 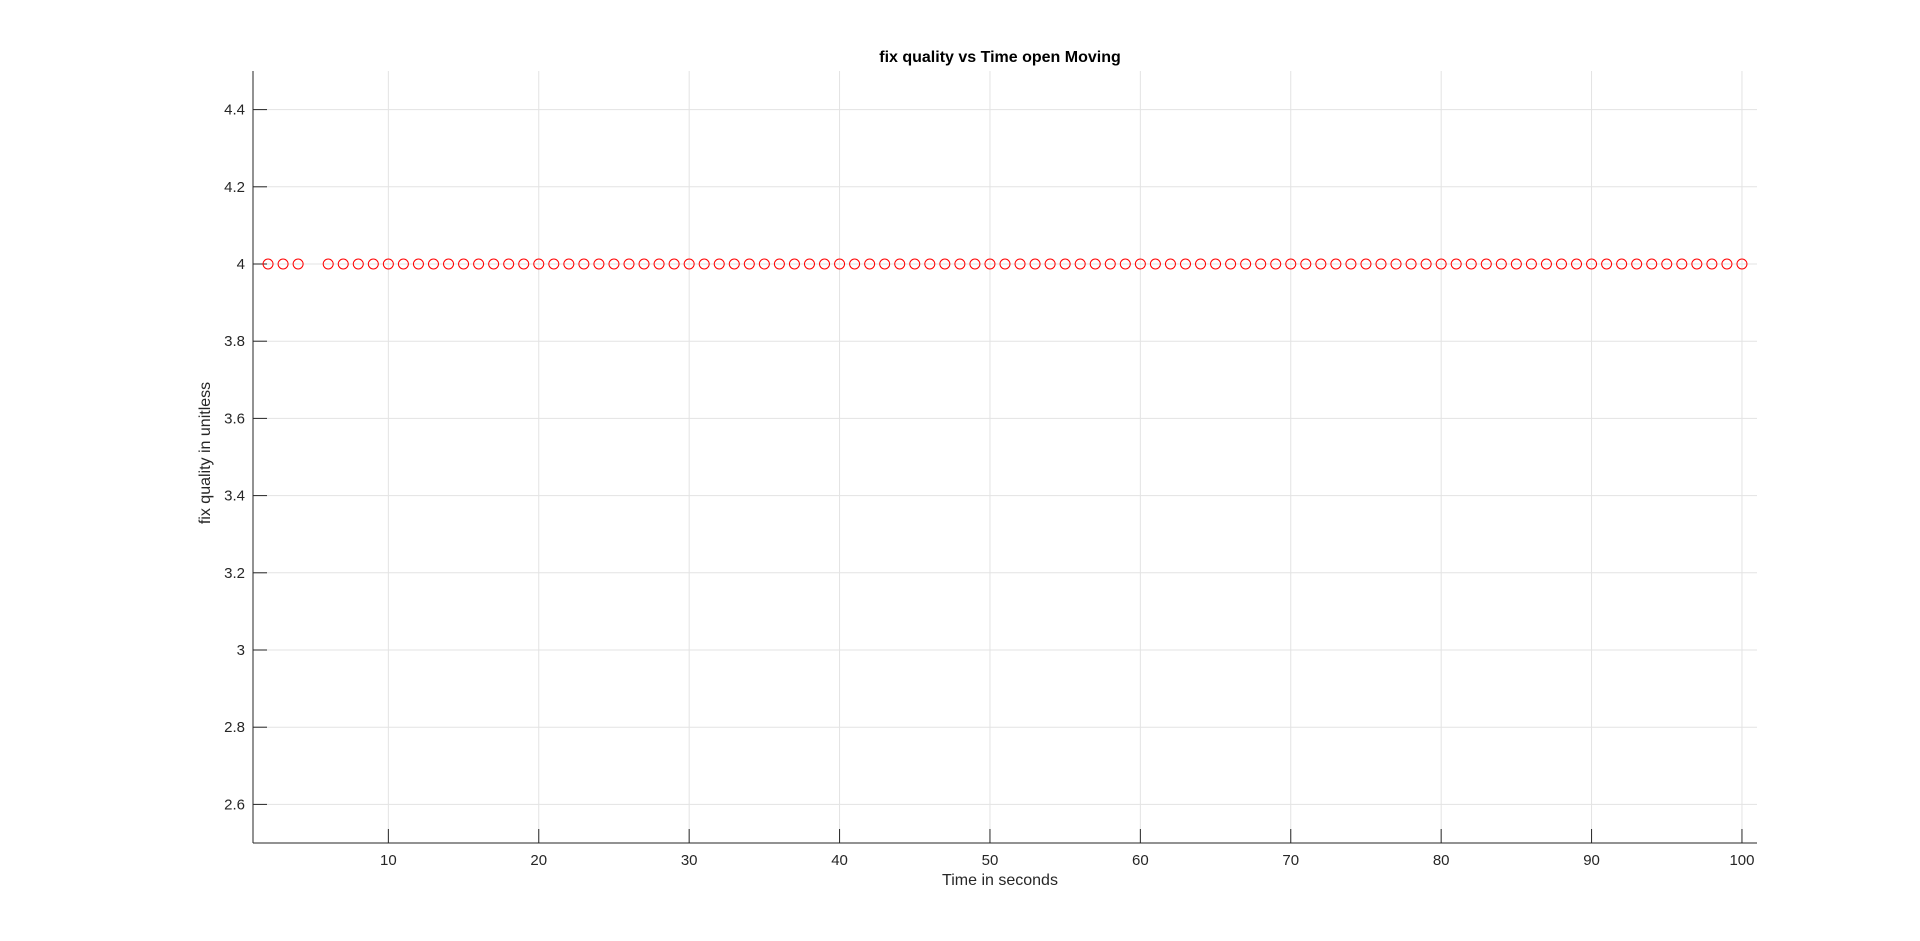 I want to click on y-axis-label: fix quality in unitless, so click(x=205, y=453).